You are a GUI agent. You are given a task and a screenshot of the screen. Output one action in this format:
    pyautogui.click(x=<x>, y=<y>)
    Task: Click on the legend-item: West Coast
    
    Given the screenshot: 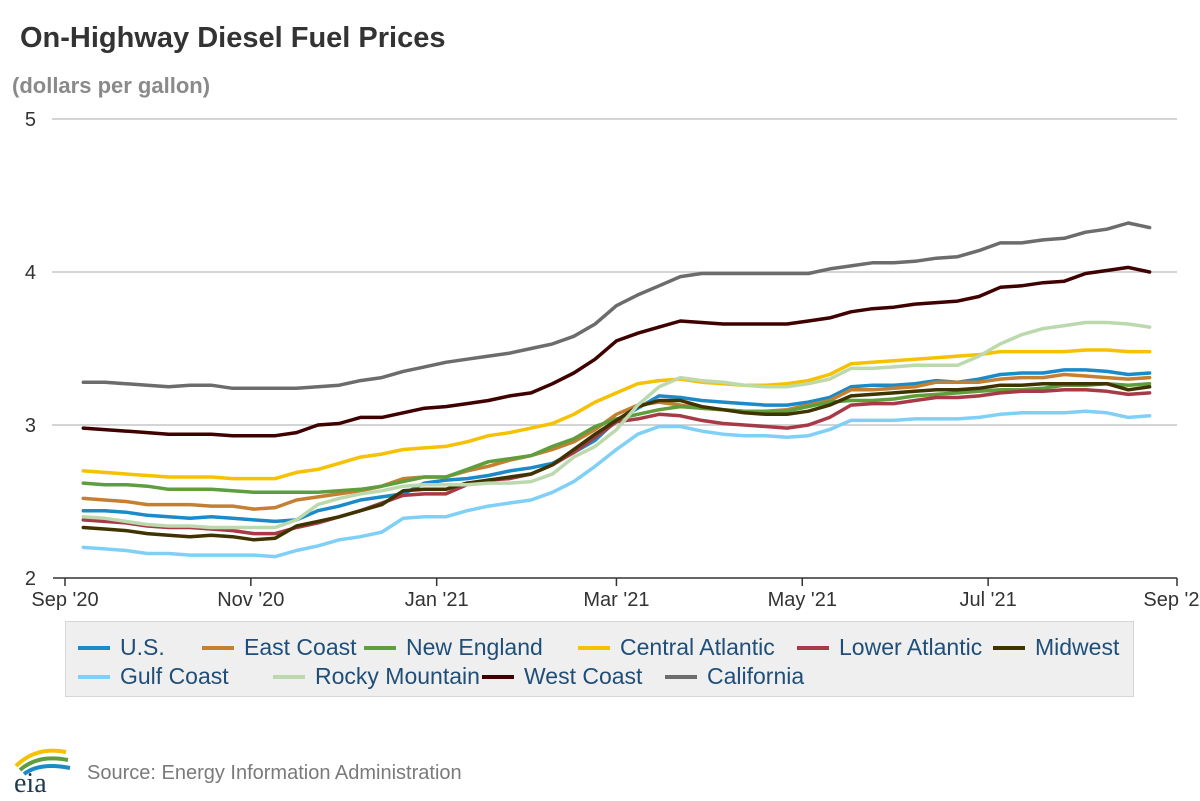 What is the action you would take?
    pyautogui.click(x=562, y=676)
    